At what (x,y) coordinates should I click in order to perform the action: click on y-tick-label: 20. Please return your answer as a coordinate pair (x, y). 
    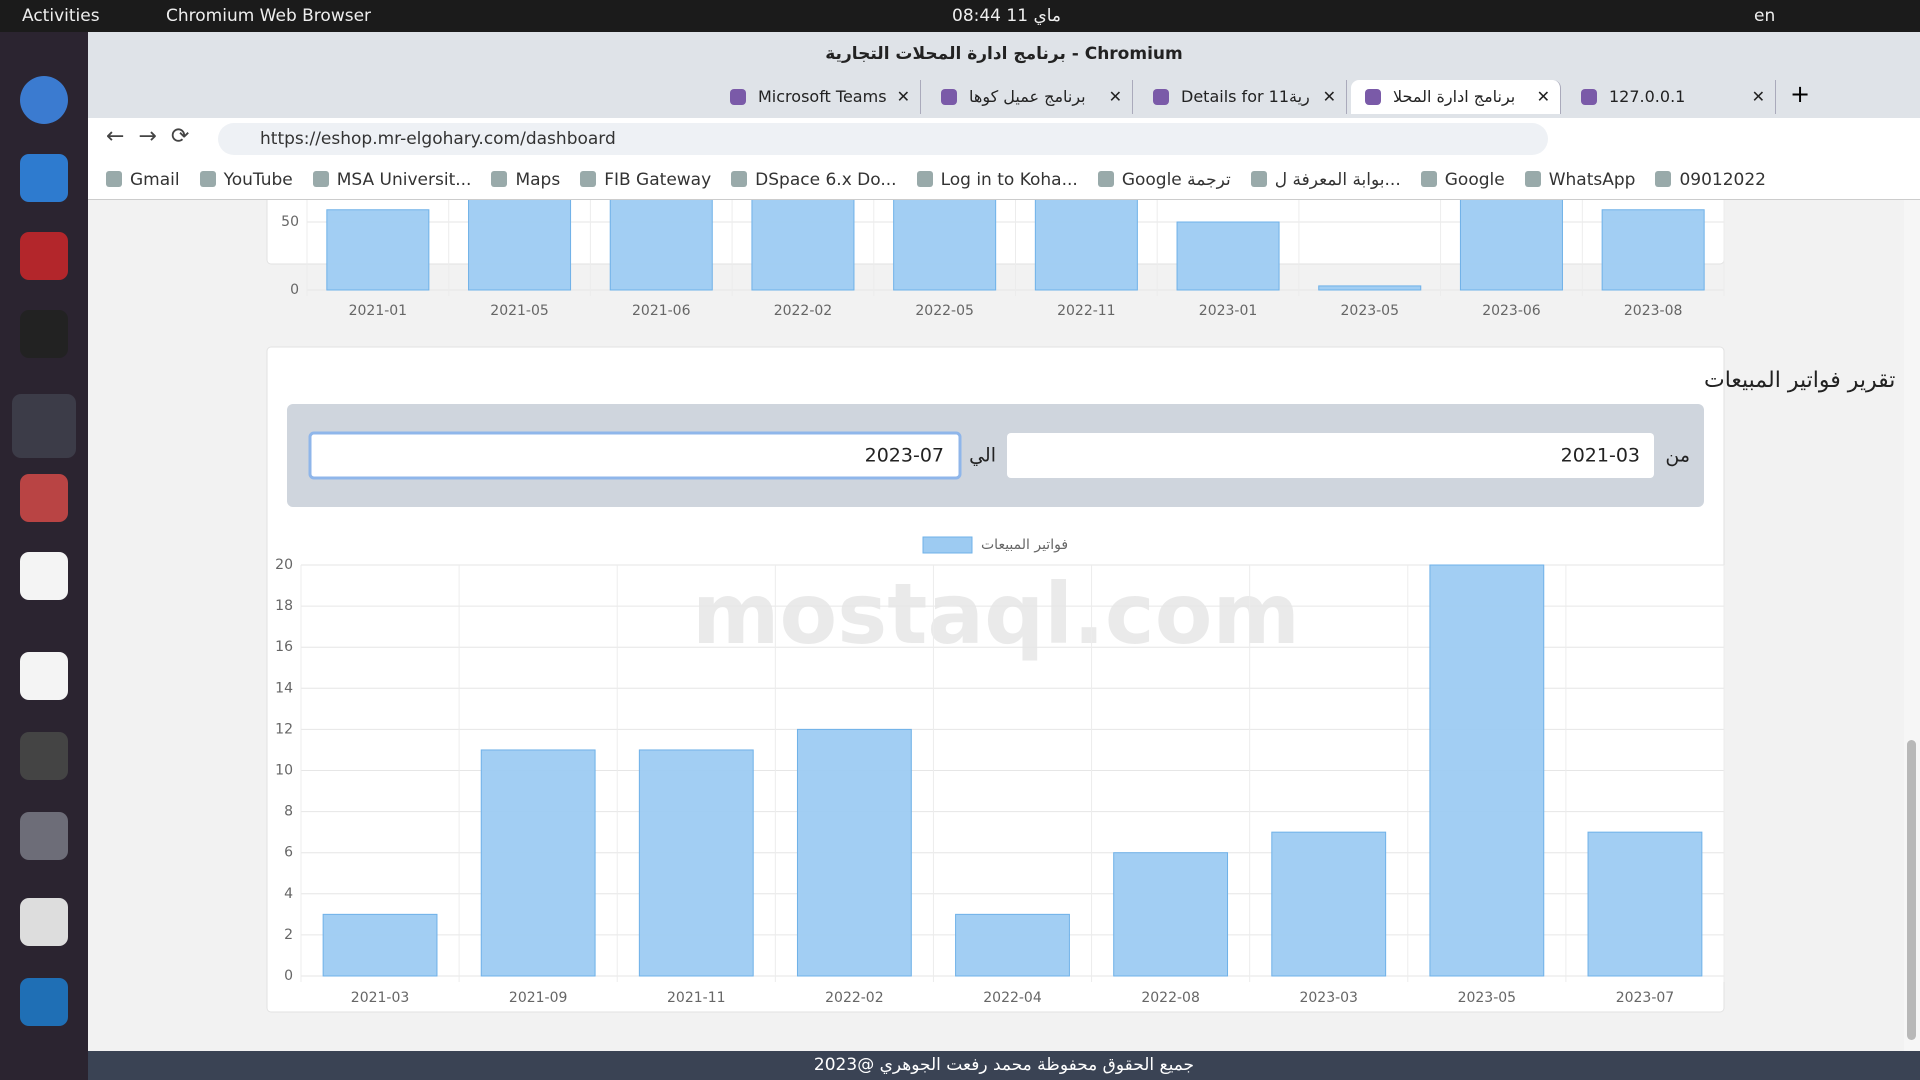
    Looking at the image, I should click on (284, 565).